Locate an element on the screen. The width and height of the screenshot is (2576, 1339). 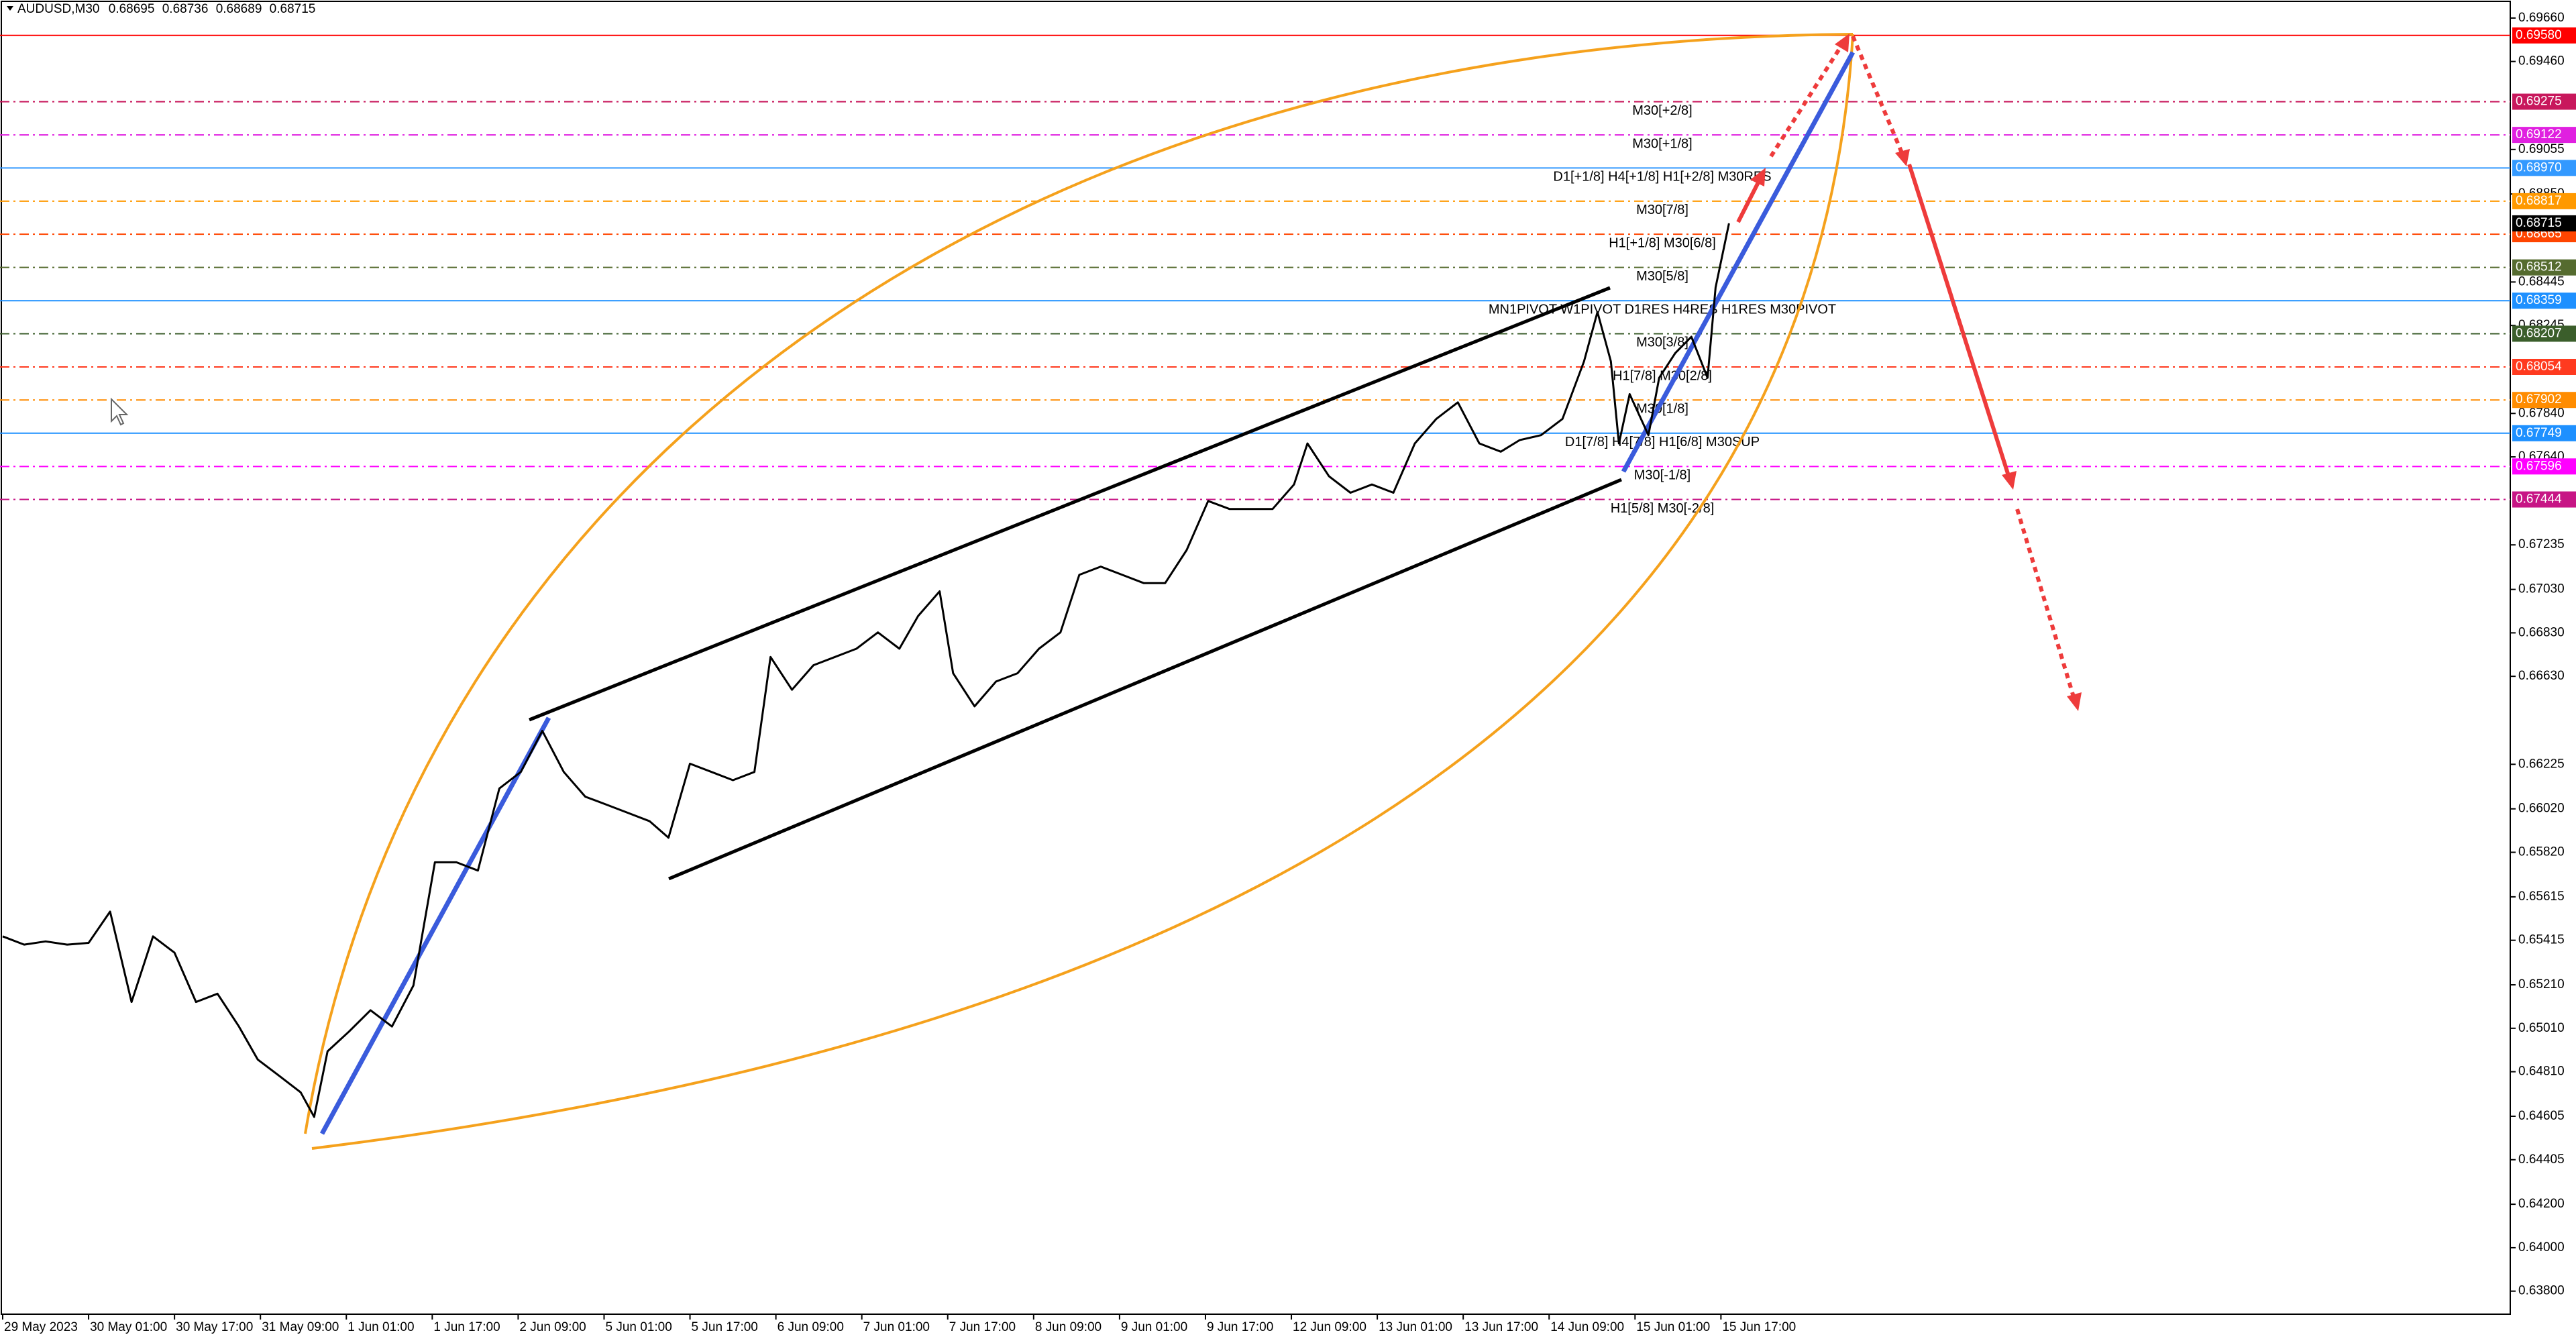
price-box is located at coordinates (2544, 223).